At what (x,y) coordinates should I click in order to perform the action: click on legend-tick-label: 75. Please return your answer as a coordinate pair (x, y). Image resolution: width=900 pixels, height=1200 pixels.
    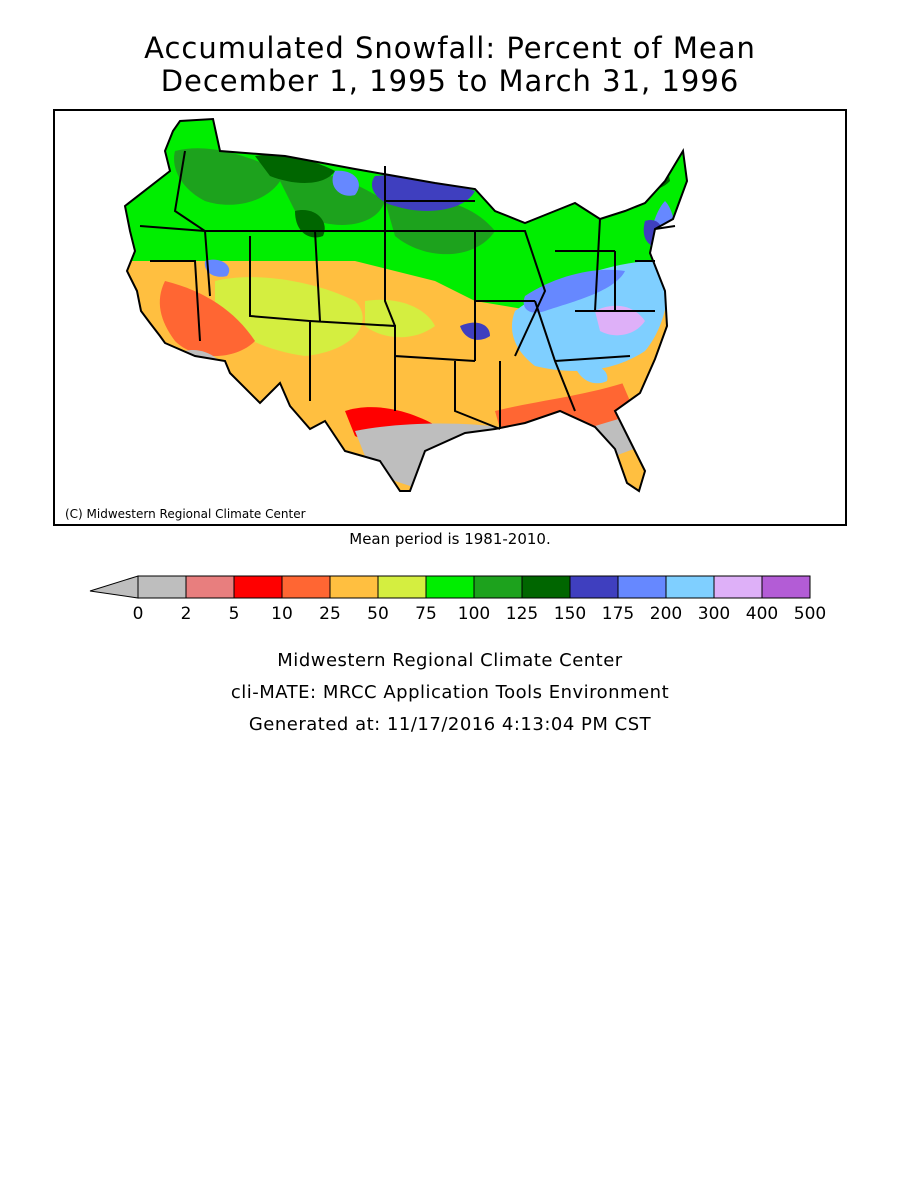
    Looking at the image, I should click on (426, 614).